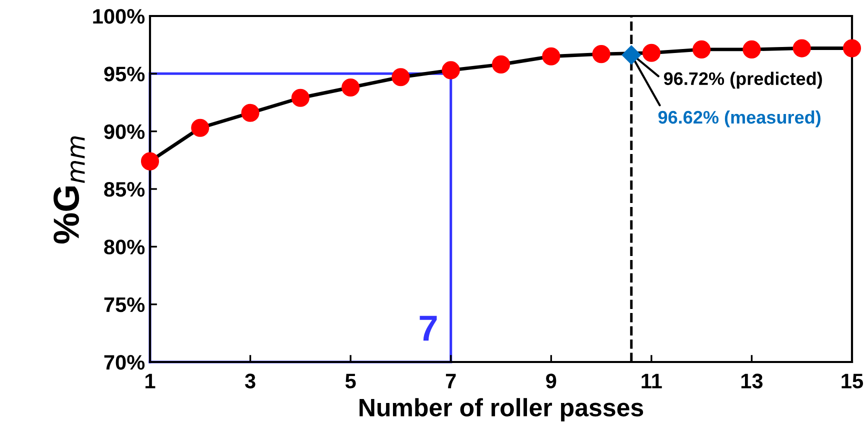 This screenshot has height=444, width=865. I want to click on annotation: 96.72% (predicted), so click(743, 80).